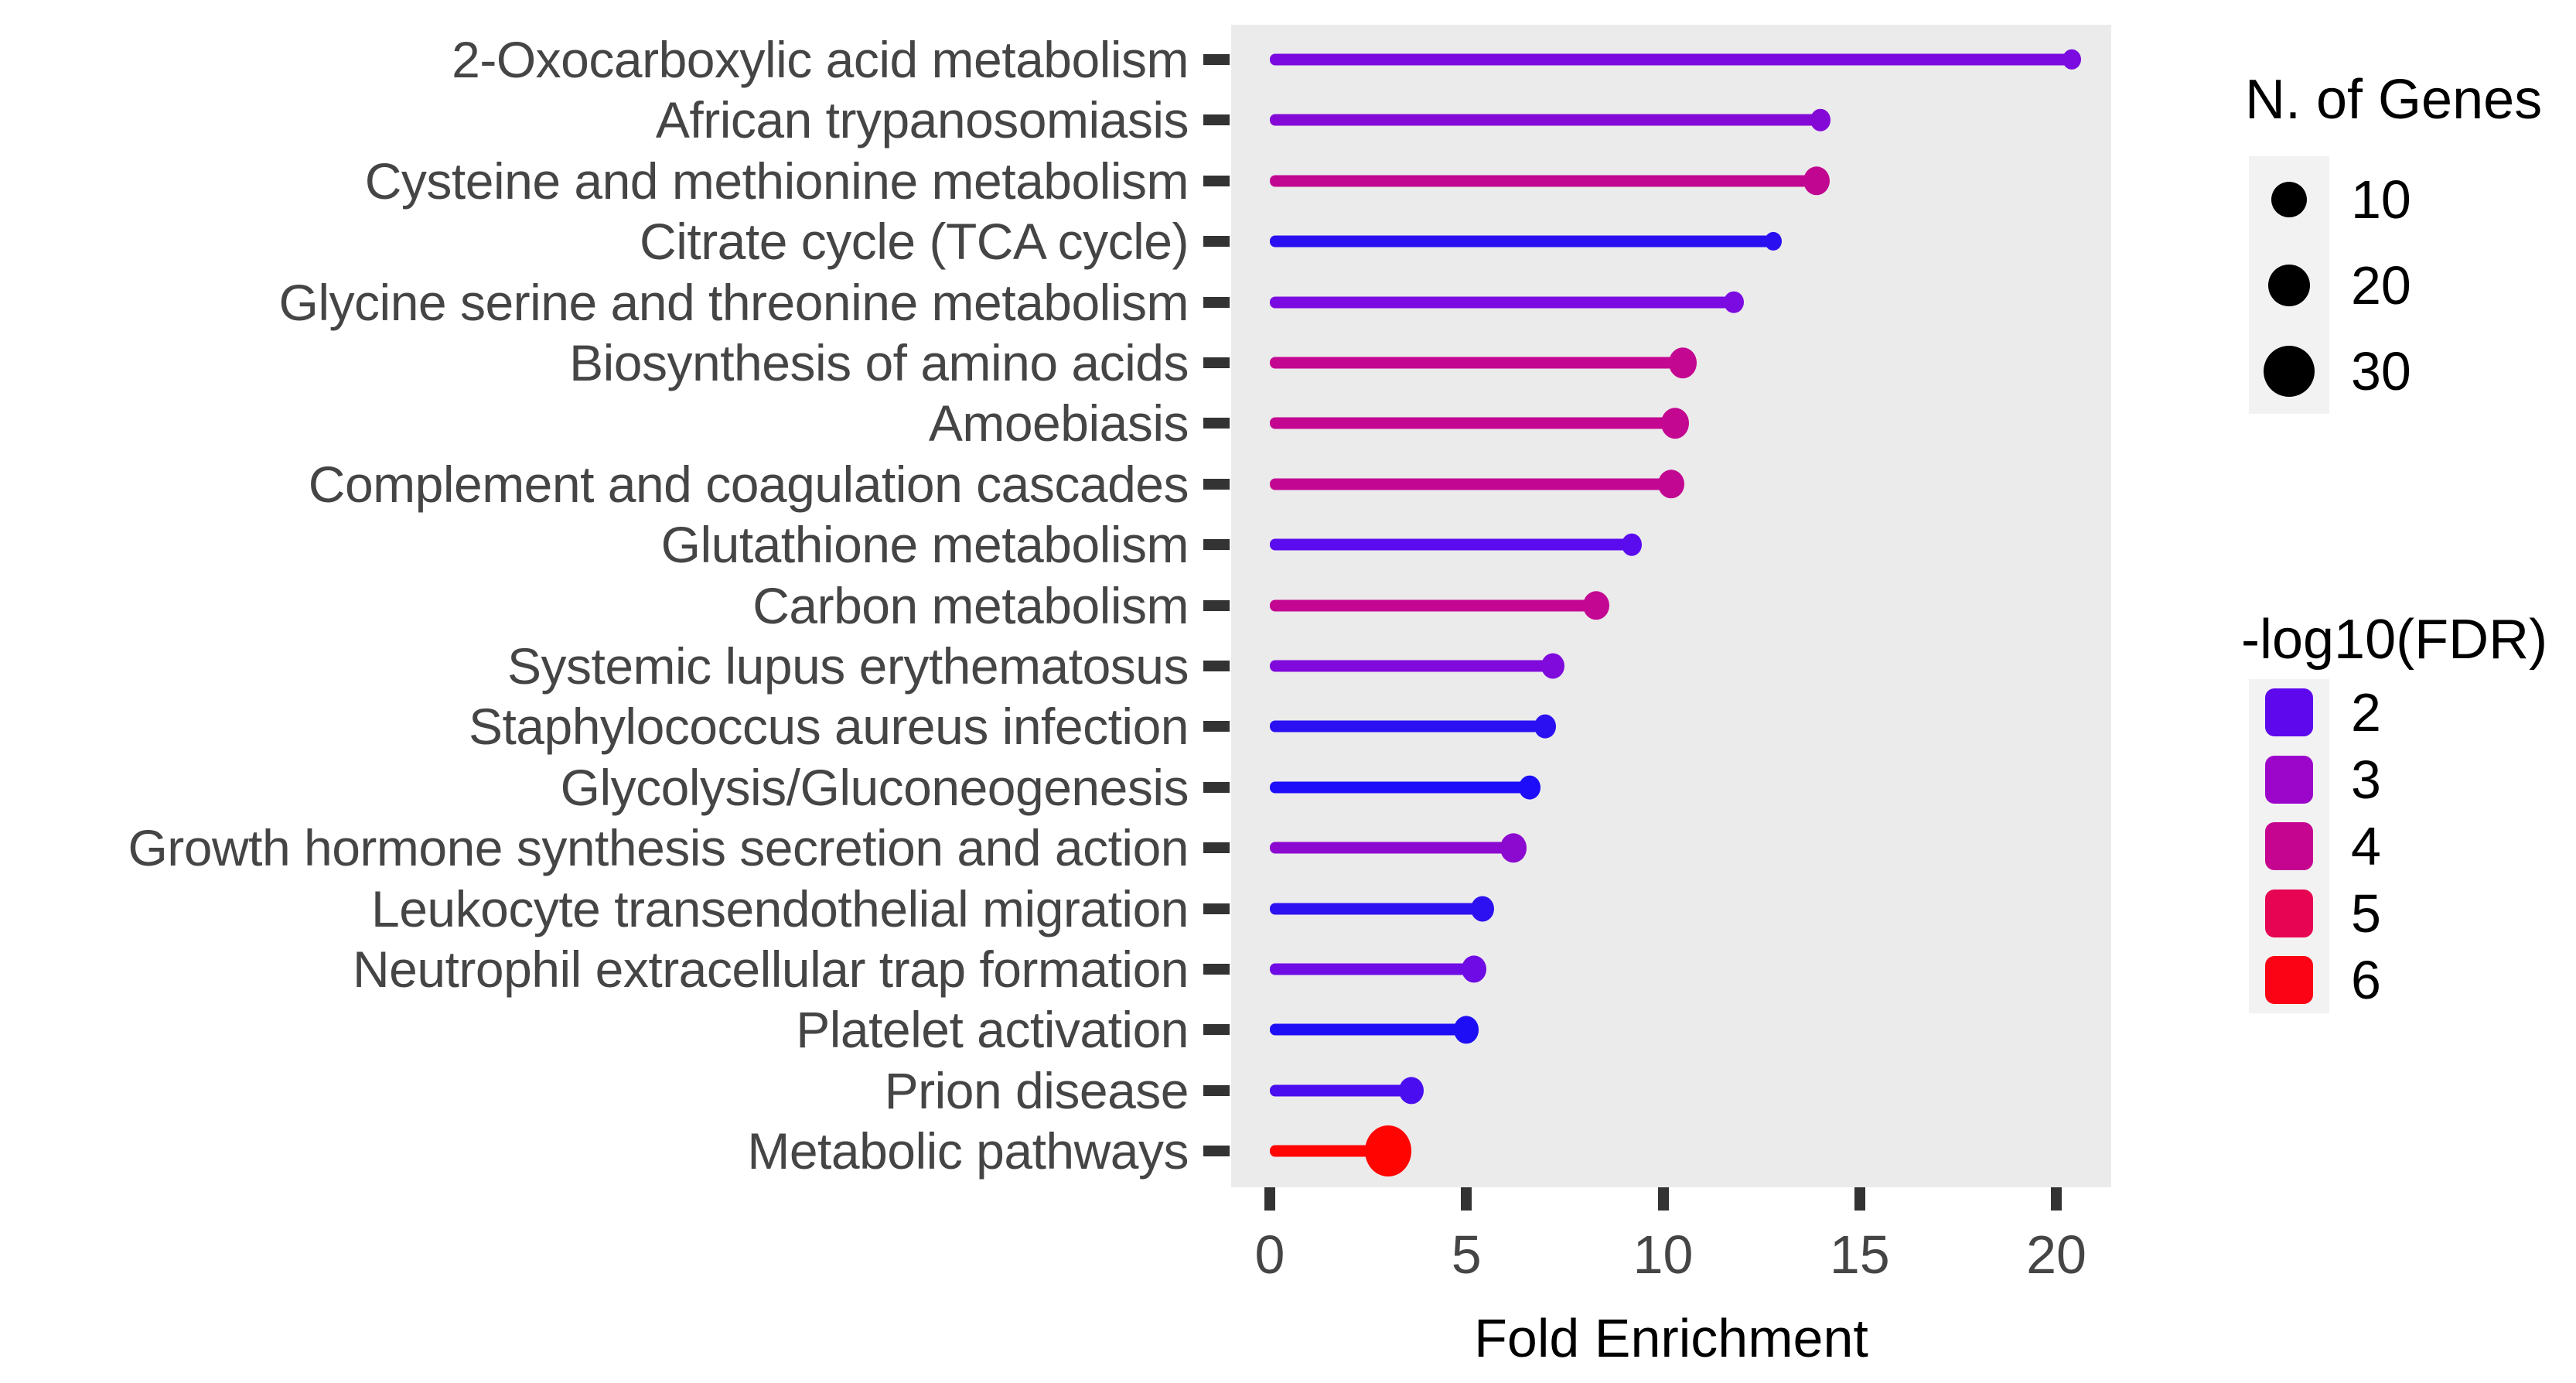  What do you see at coordinates (993, 1030) in the screenshot?
I see `category-label: Platelet activation` at bounding box center [993, 1030].